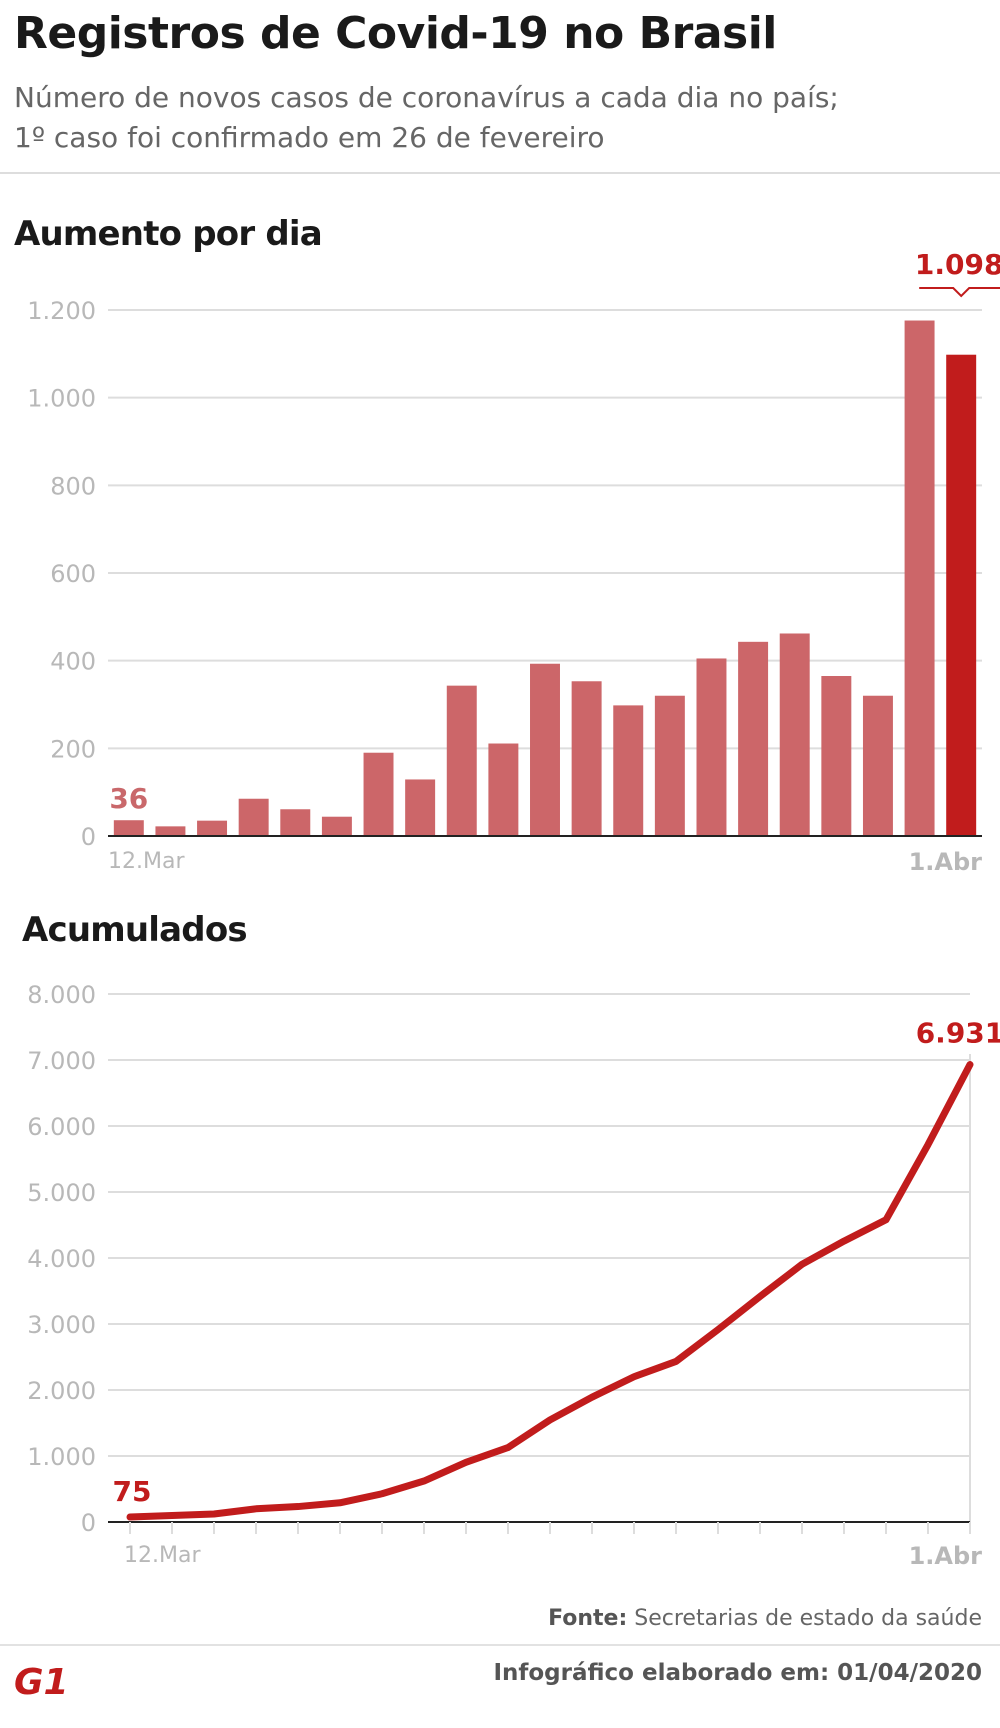 The height and width of the screenshot is (1728, 1000). What do you see at coordinates (378, 794) in the screenshot?
I see `bar-18.Mar` at bounding box center [378, 794].